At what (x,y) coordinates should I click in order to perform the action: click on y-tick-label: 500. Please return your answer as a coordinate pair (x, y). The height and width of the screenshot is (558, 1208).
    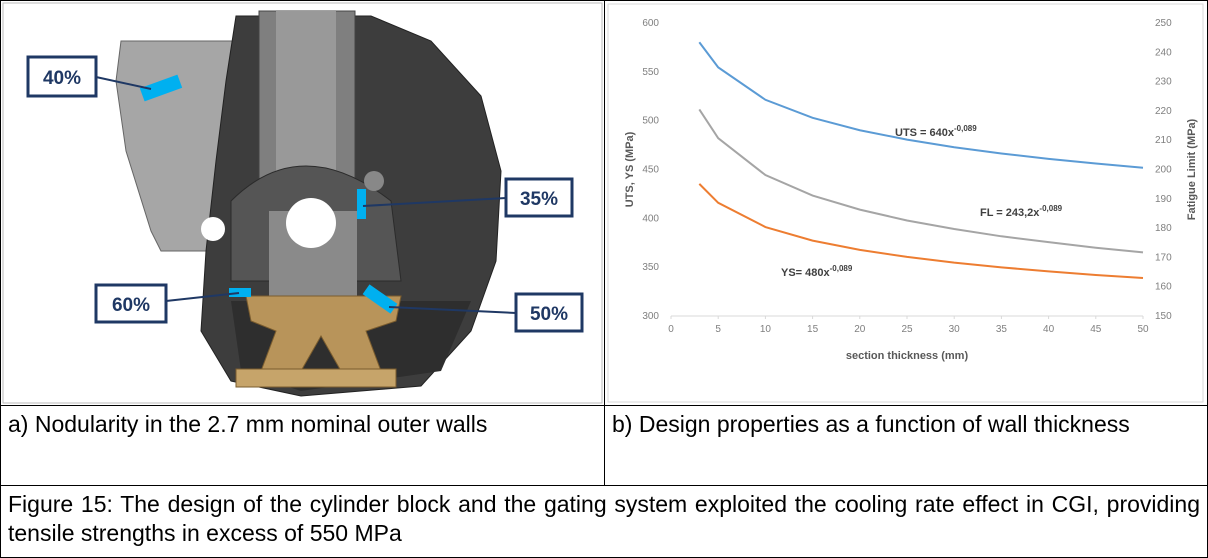
    Looking at the image, I should click on (650, 121).